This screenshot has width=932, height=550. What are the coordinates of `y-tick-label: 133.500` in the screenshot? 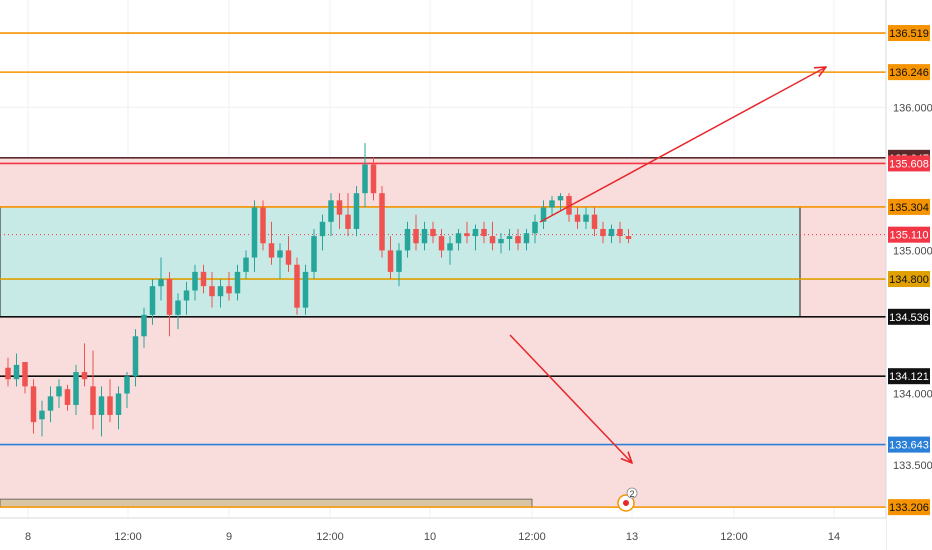 It's located at (912, 466).